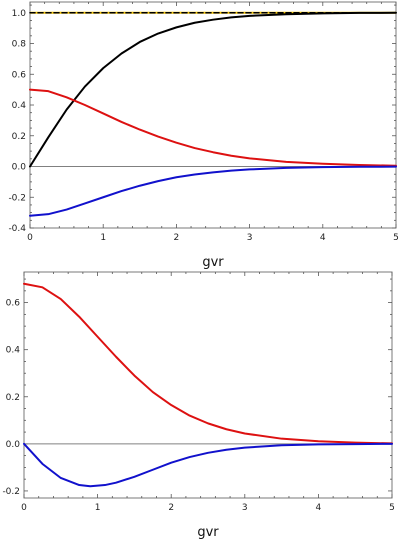  Describe the element at coordinates (19, 14) in the screenshot. I see `y-tick-label: 1.0` at that location.